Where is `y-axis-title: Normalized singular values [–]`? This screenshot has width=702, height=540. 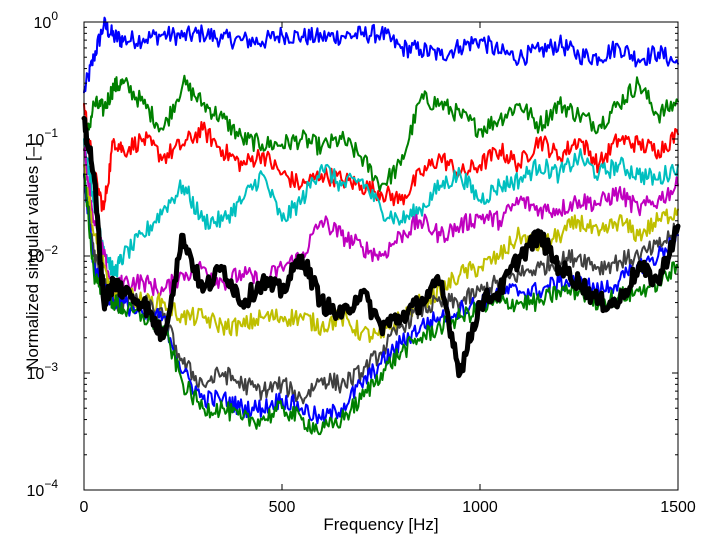 y-axis-title: Normalized singular values [–] is located at coordinates (32, 256).